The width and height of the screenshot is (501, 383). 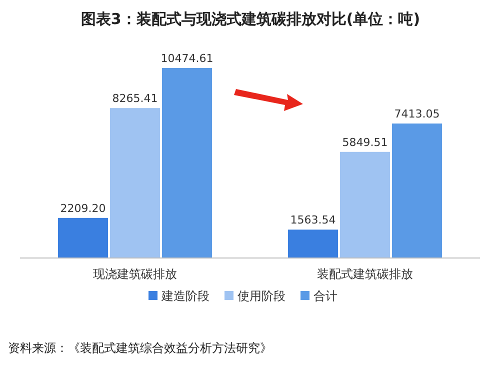 What do you see at coordinates (365, 142) in the screenshot?
I see `data-label: 5849.51` at bounding box center [365, 142].